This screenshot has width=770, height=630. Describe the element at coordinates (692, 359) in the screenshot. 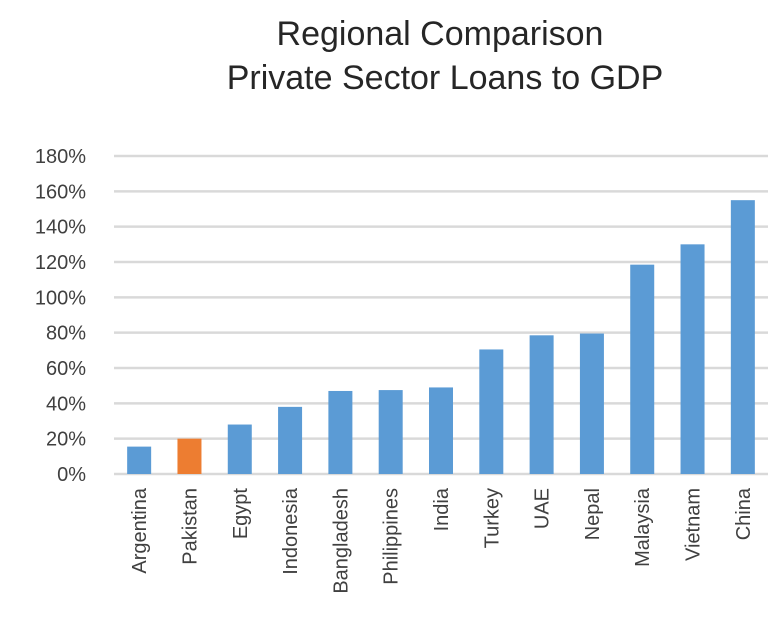

I see `bar-vietnam` at that location.